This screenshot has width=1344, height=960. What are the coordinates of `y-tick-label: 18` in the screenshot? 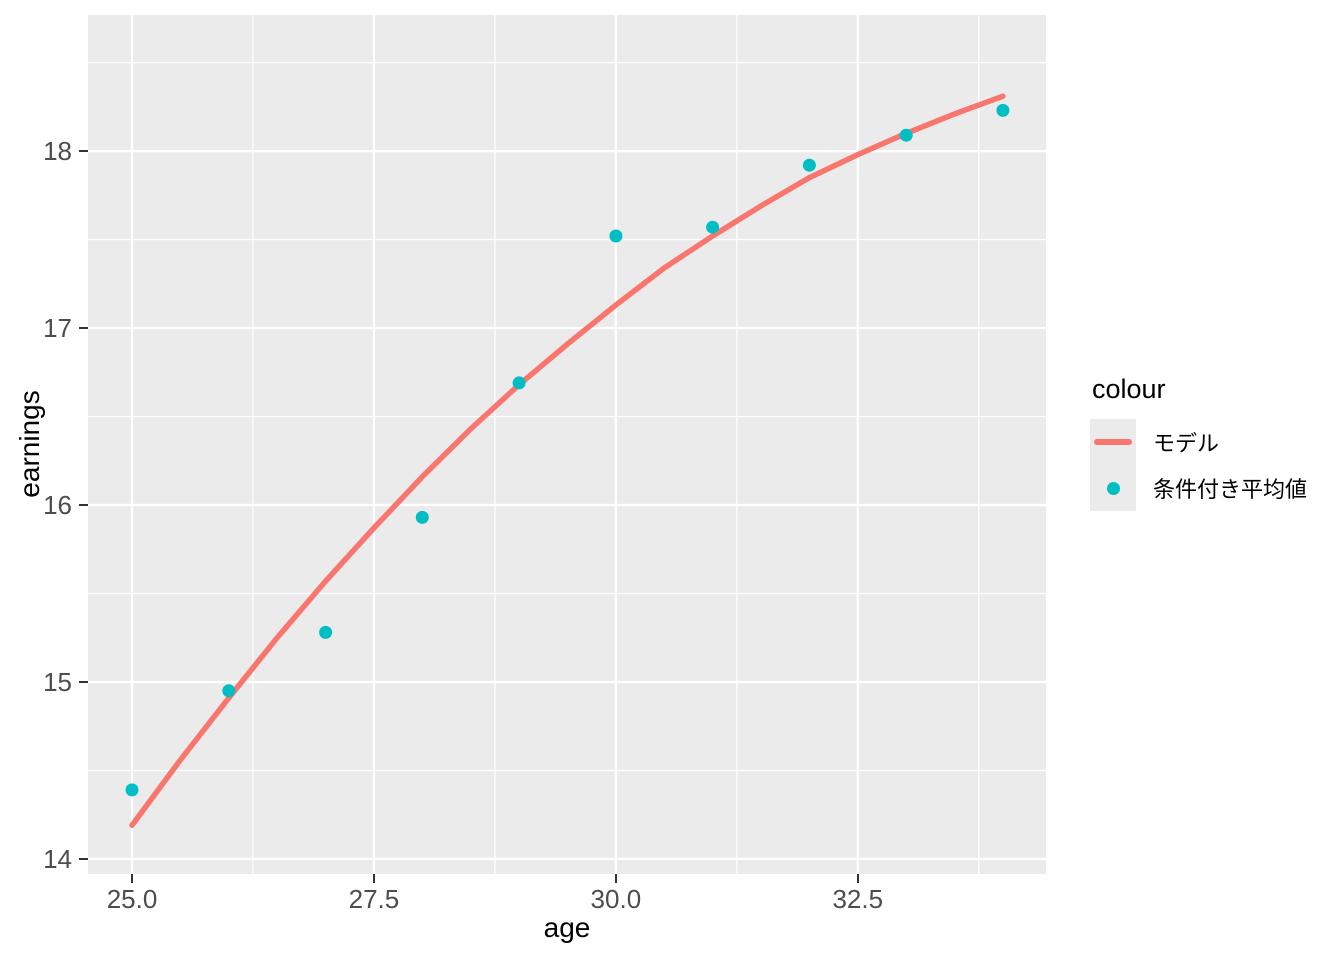 It's located at (57, 151).